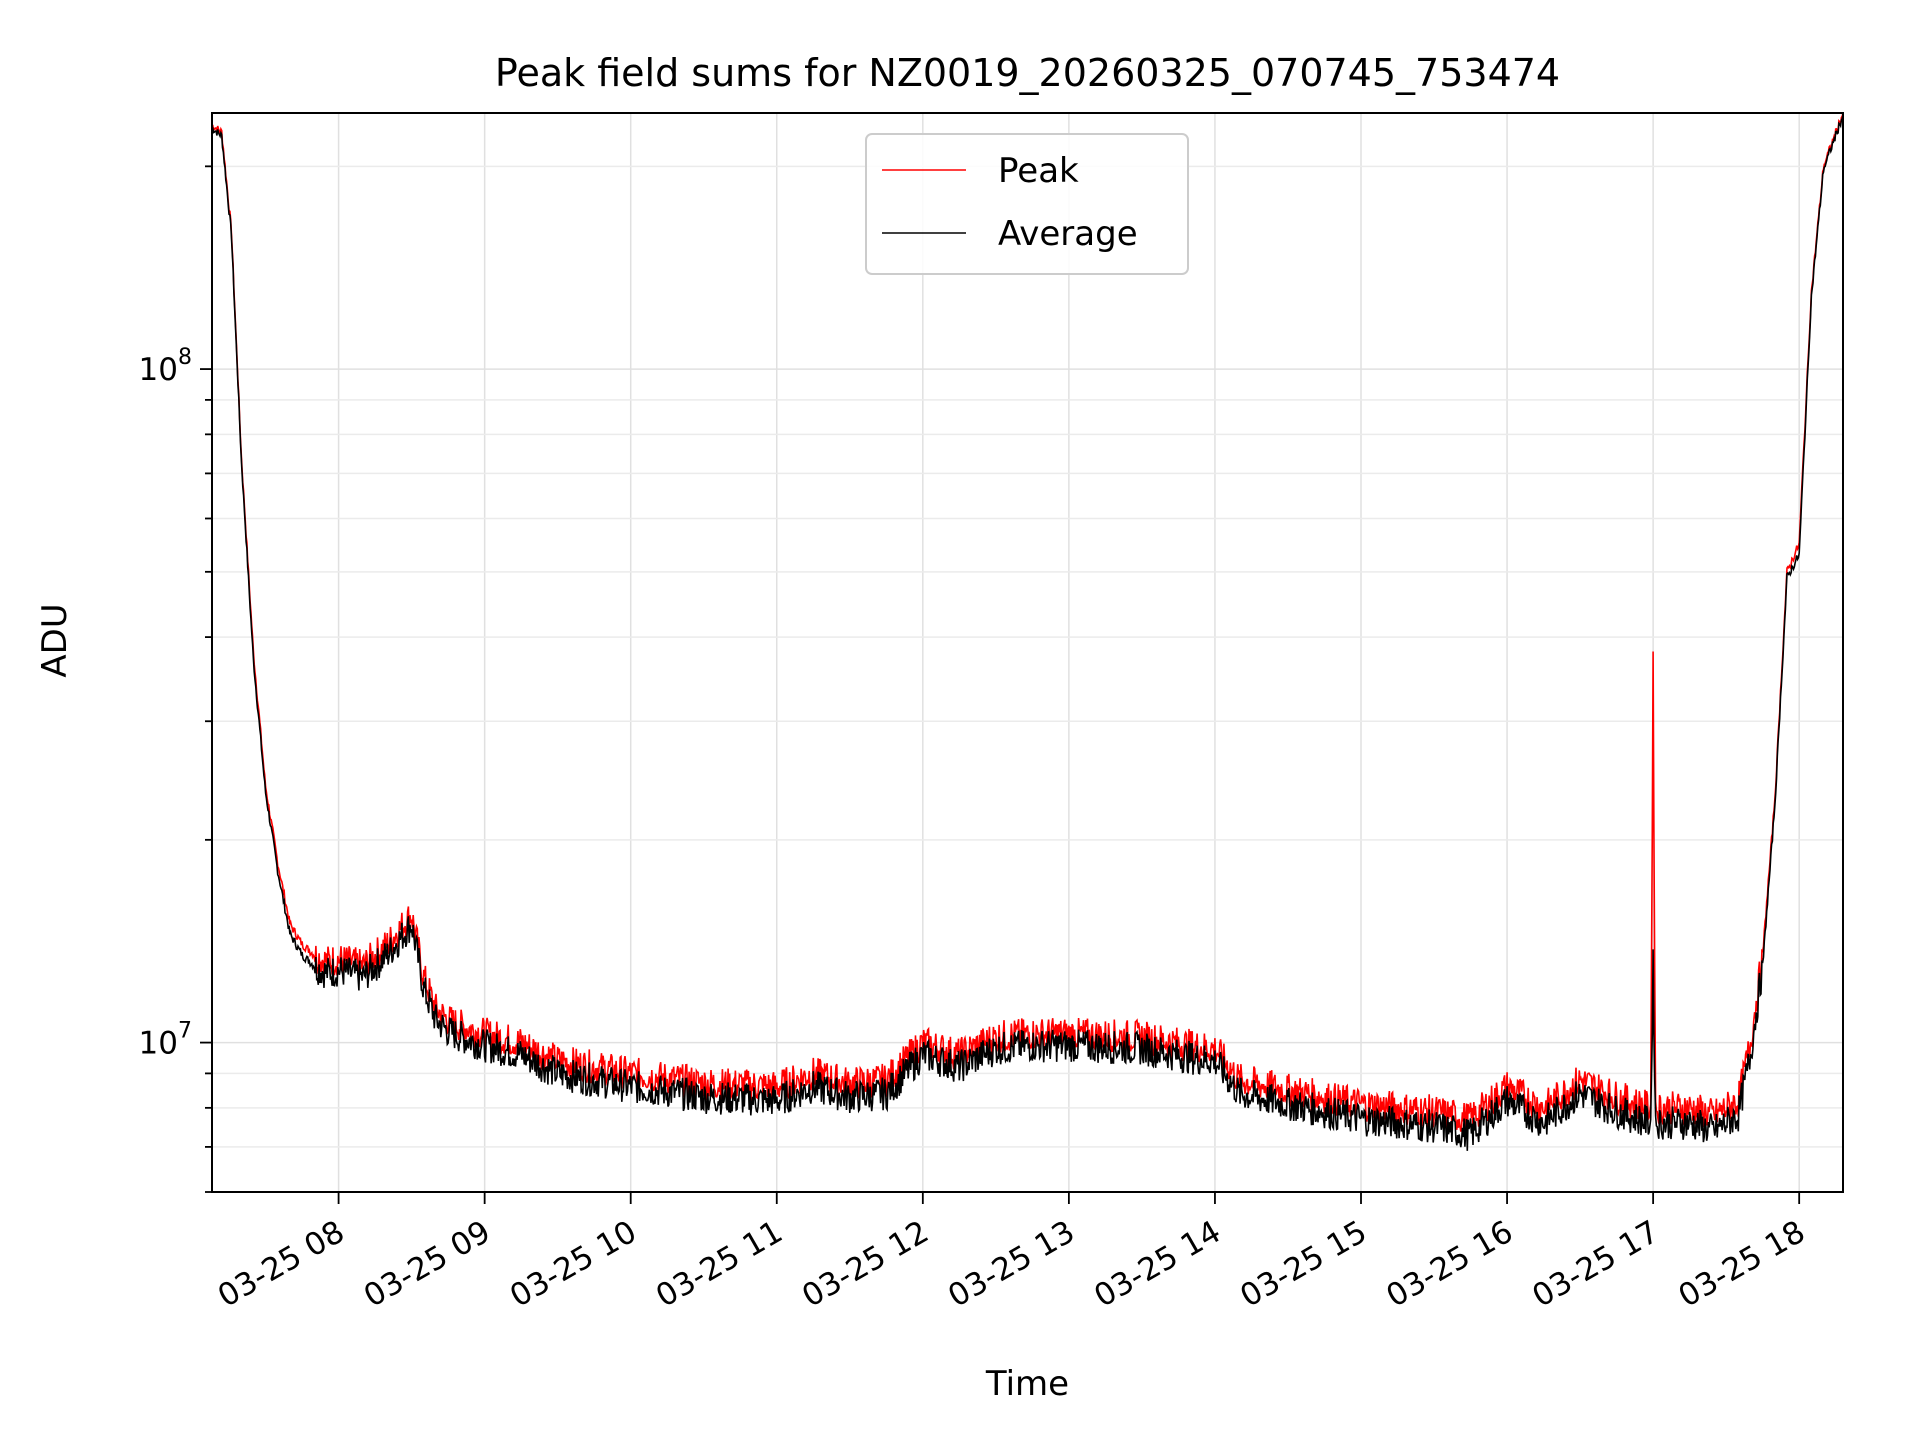 This screenshot has height=1440, width=1920. I want to click on legend-label-peak: Peak, so click(1038, 171).